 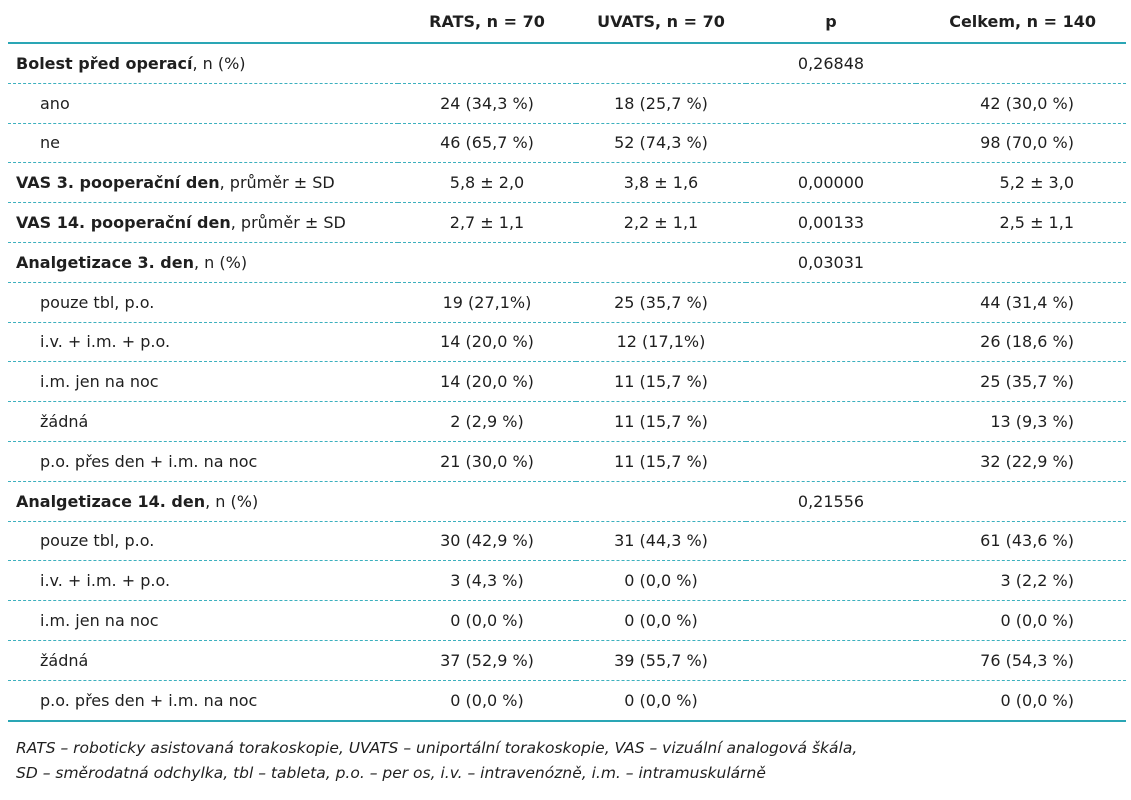 What do you see at coordinates (487, 581) in the screenshot?
I see `cell-rats: 3 (4,3 %)` at bounding box center [487, 581].